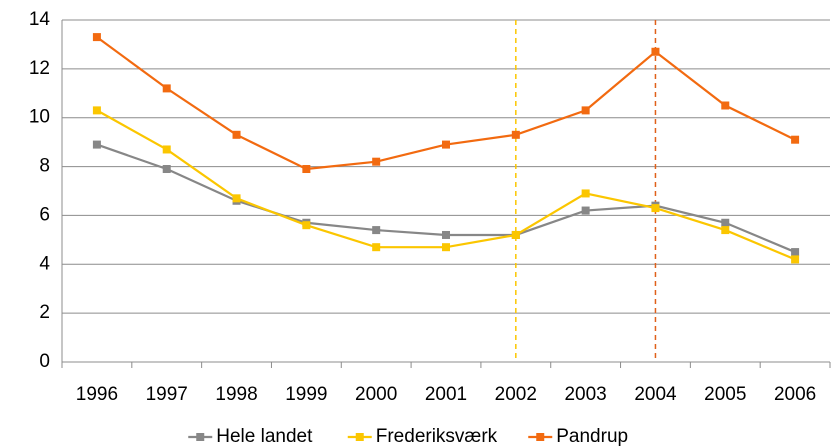 This screenshot has height=447, width=834. What do you see at coordinates (655, 394) in the screenshot?
I see `x-tick-label: 2004` at bounding box center [655, 394].